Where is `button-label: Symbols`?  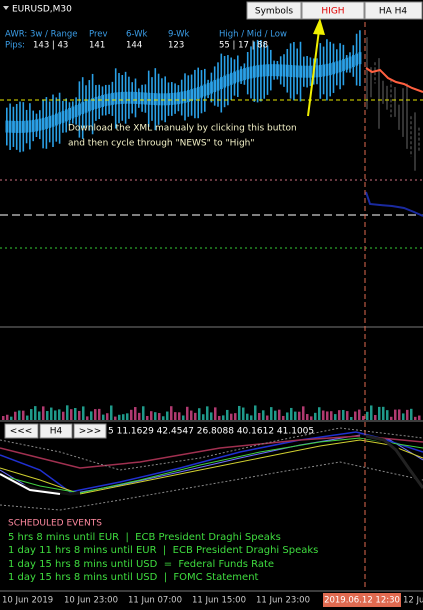 button-label: Symbols is located at coordinates (274, 12).